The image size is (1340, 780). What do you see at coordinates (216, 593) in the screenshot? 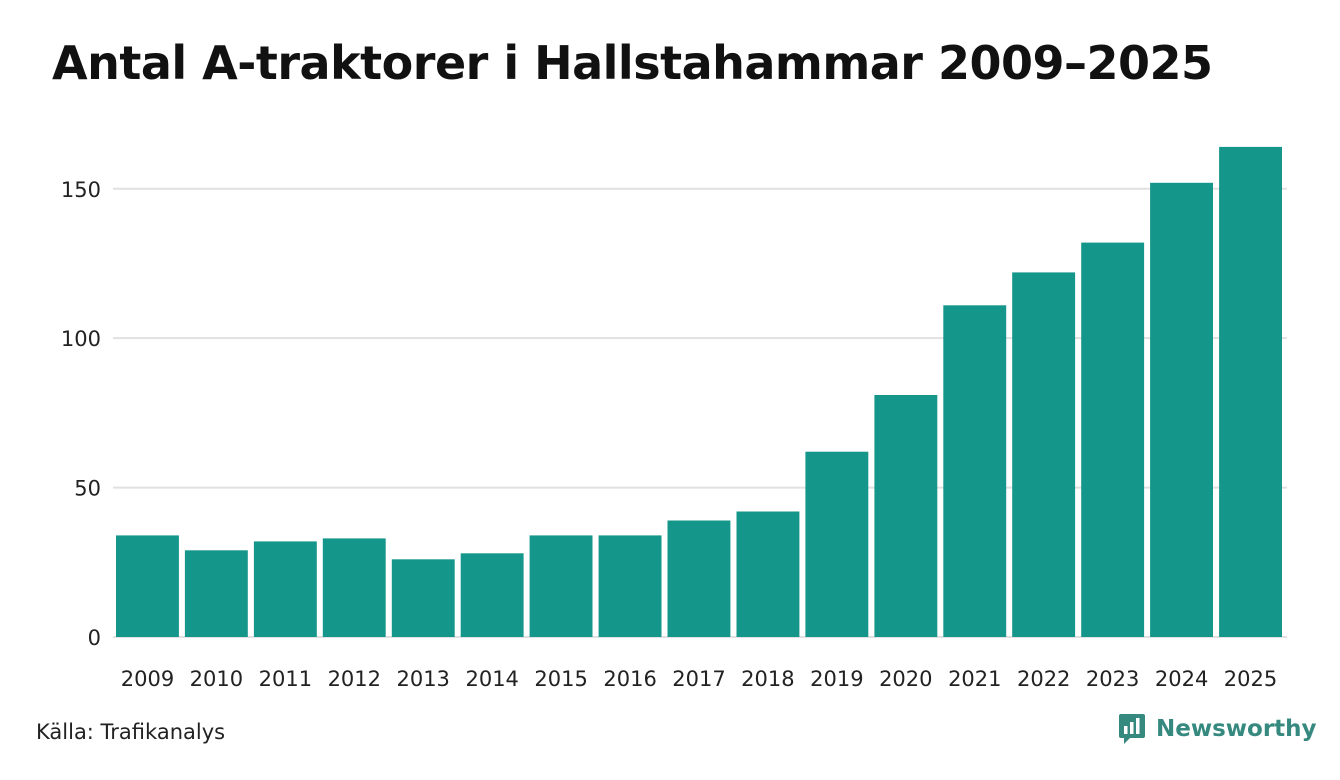
I see `bar-2010` at bounding box center [216, 593].